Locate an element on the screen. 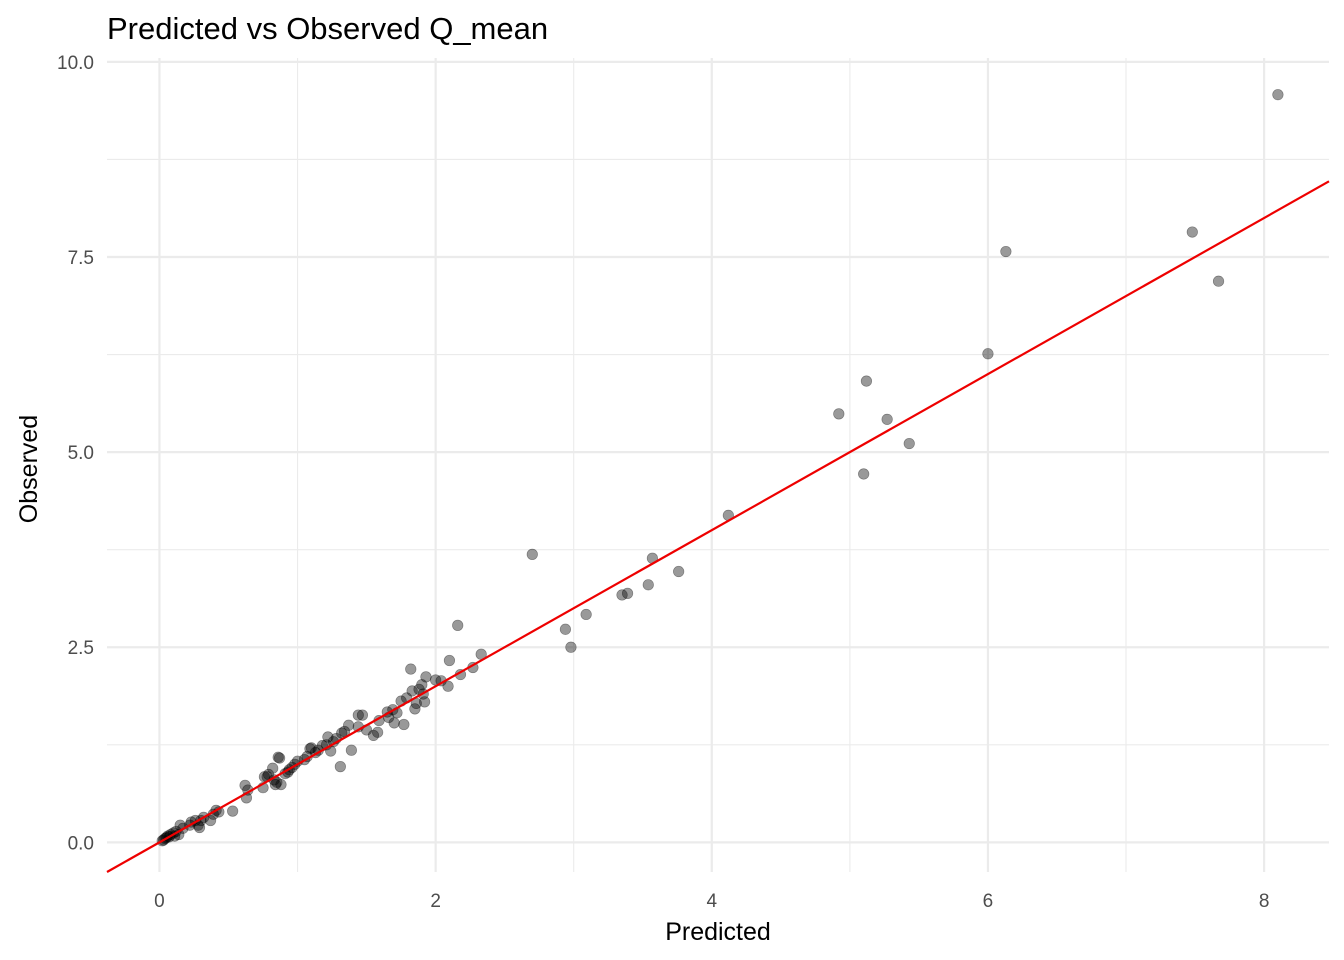 The image size is (1344, 960). x-tick-label: 8 is located at coordinates (1264, 901).